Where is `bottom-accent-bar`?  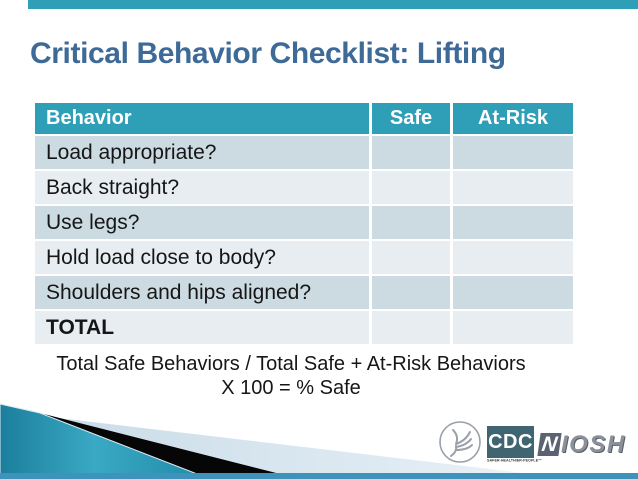
bottom-accent-bar is located at coordinates (319, 476).